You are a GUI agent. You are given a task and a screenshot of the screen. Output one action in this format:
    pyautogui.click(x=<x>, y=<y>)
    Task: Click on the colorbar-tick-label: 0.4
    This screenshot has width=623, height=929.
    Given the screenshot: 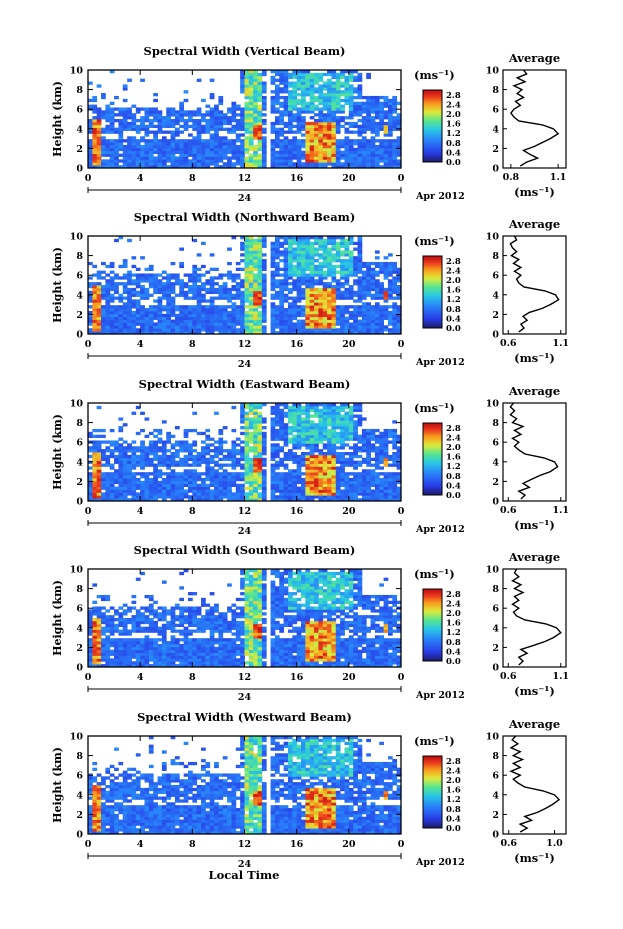 What is the action you would take?
    pyautogui.click(x=453, y=319)
    